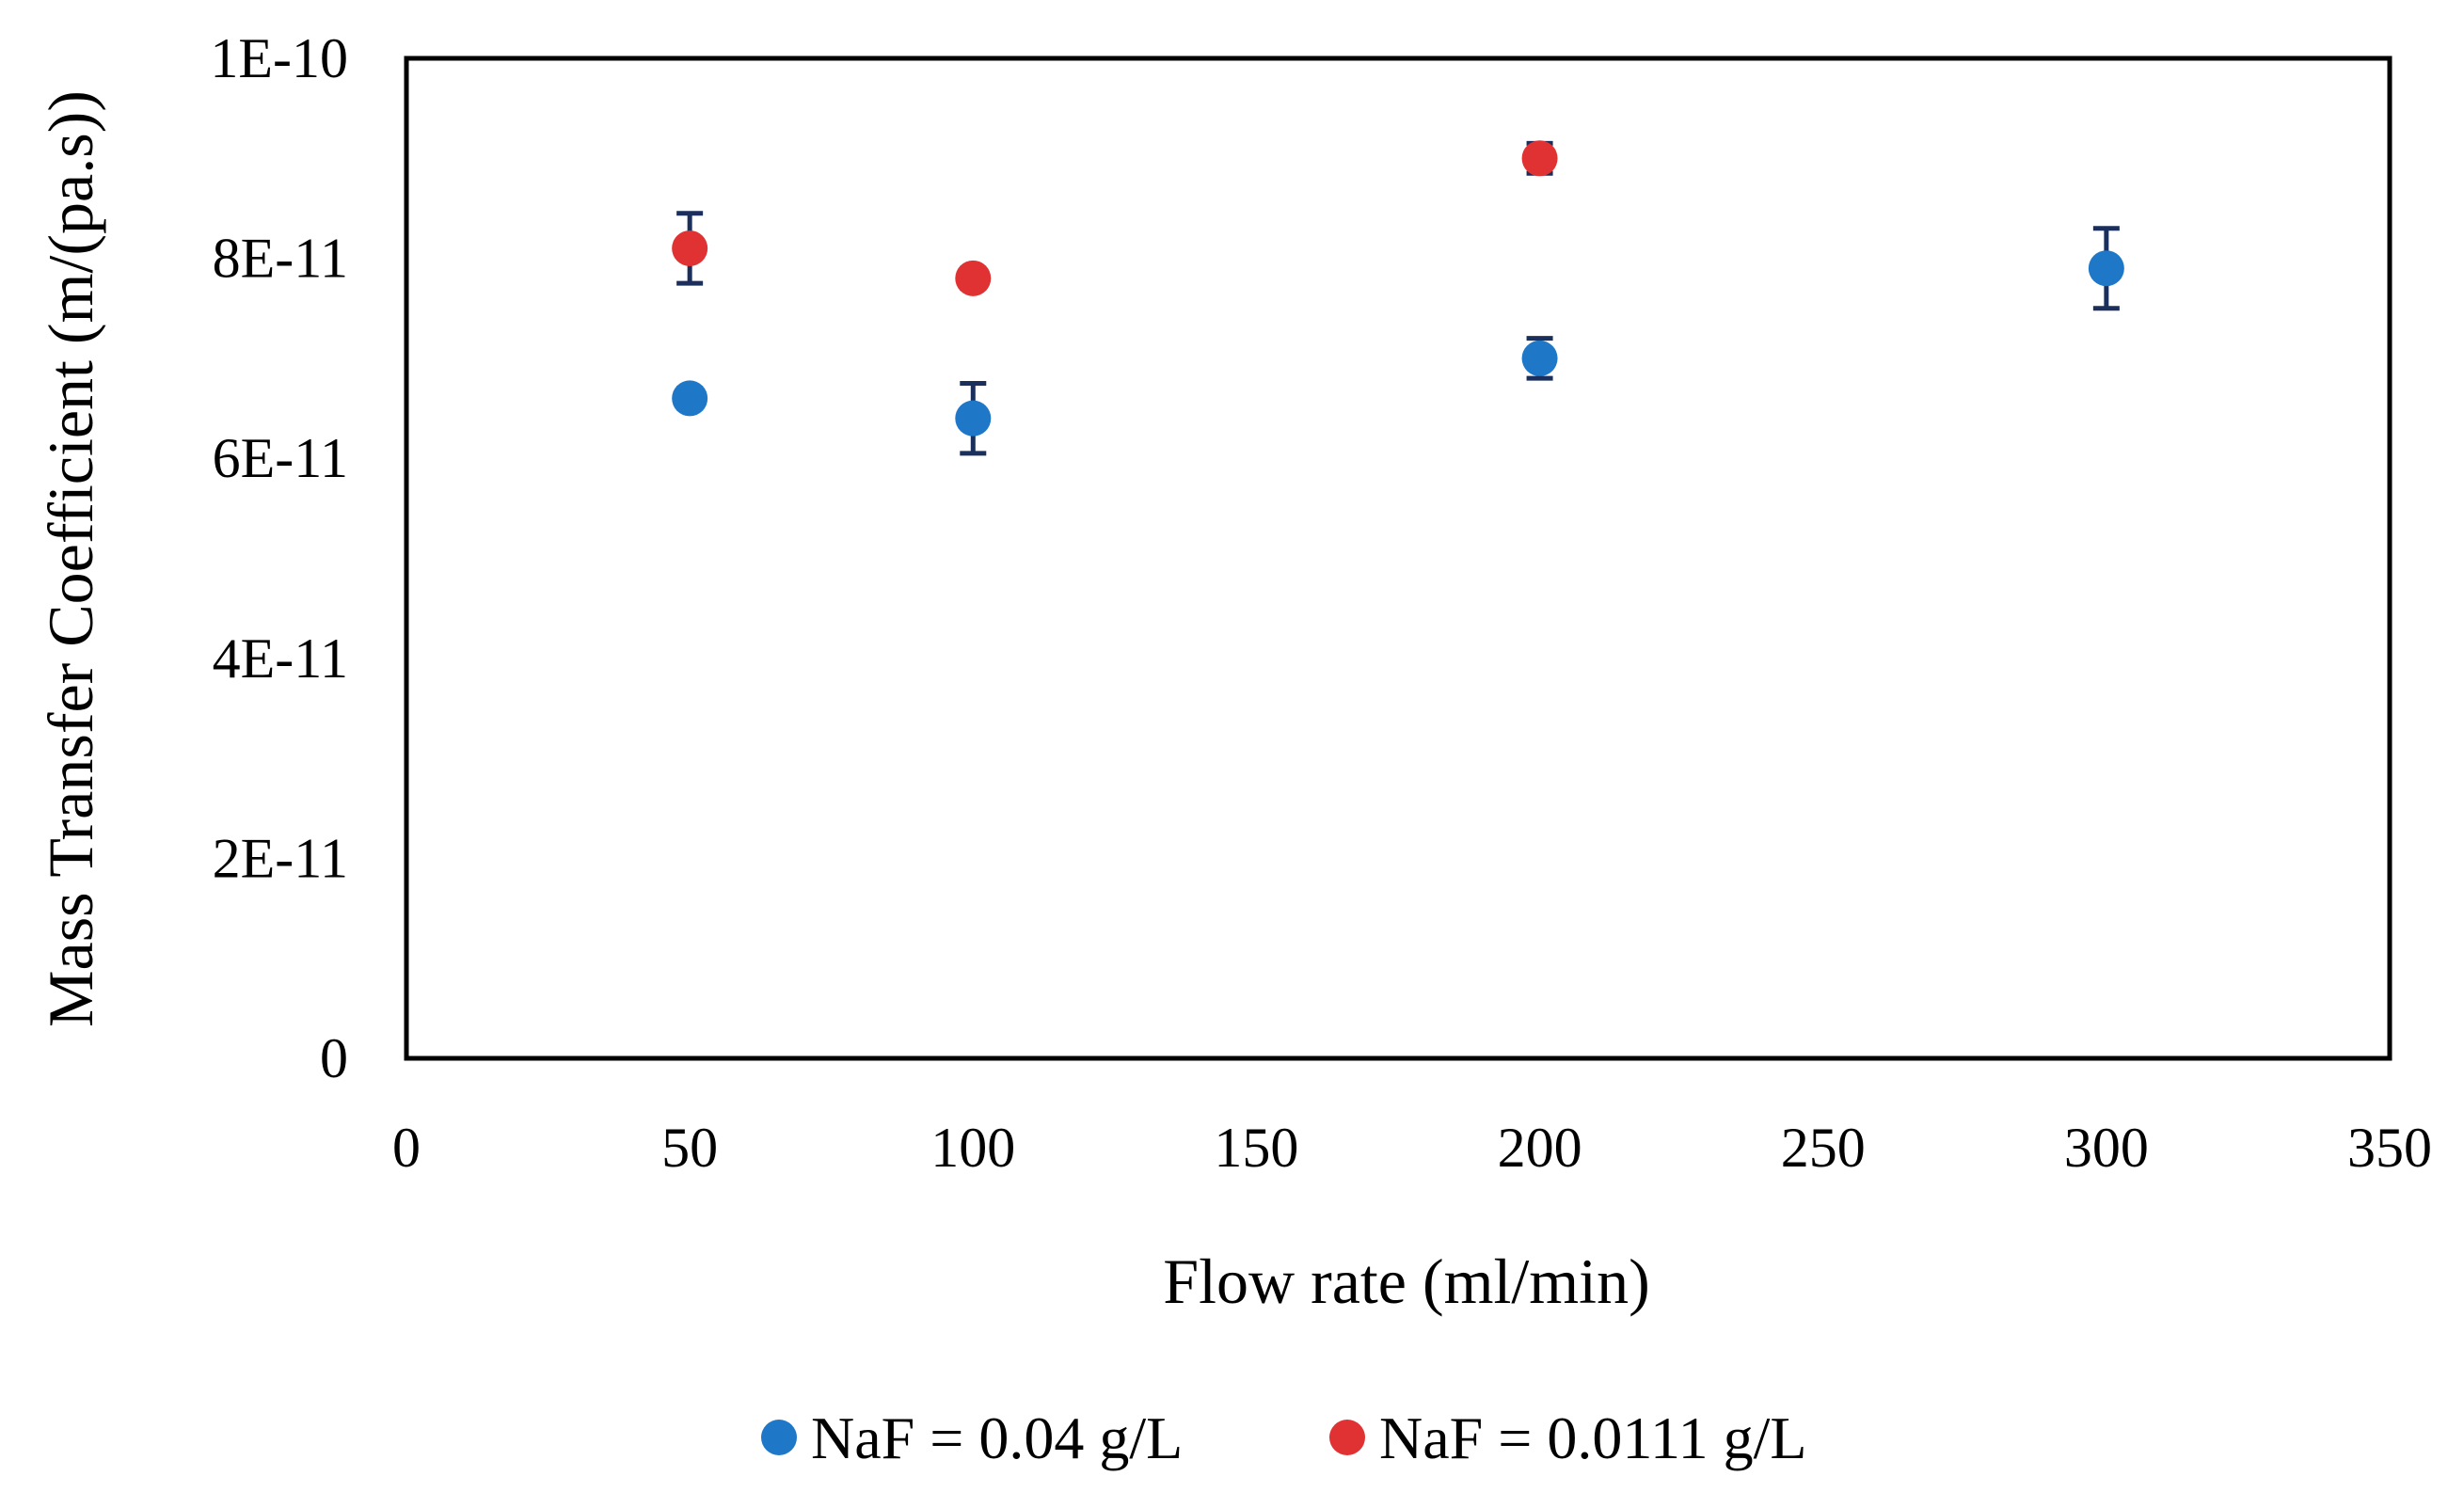 Image resolution: width=2464 pixels, height=1492 pixels. What do you see at coordinates (1823, 1148) in the screenshot?
I see `x-tick-label: 250` at bounding box center [1823, 1148].